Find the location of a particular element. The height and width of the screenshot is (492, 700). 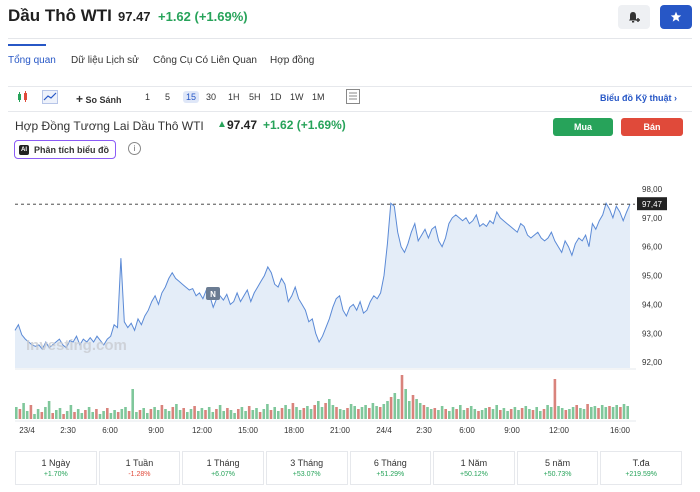

performance-cell: 5 năm +50.73% is located at coordinates (557, 468).